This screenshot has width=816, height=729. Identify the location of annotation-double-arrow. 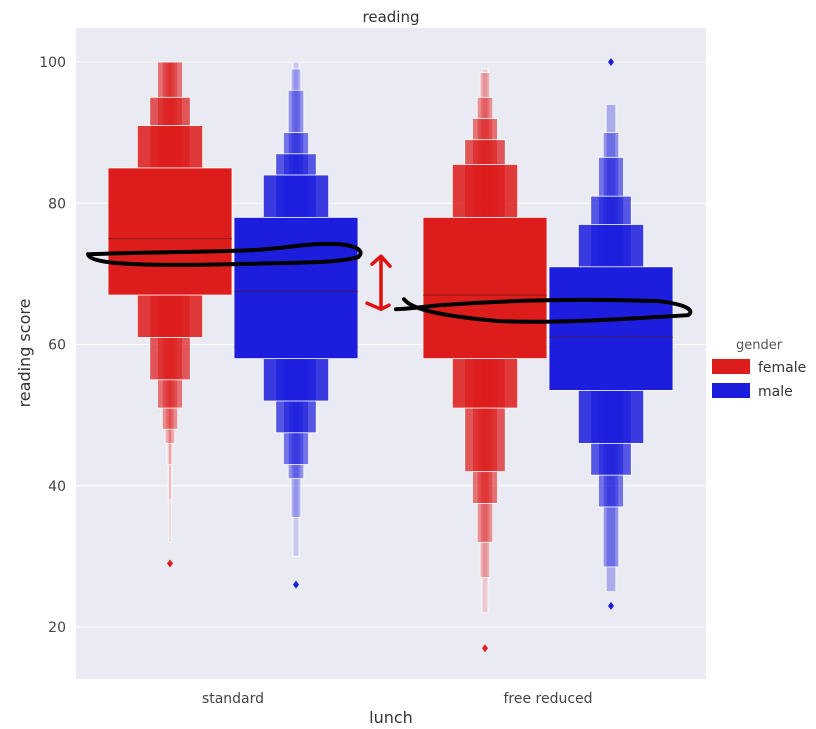
(378, 282).